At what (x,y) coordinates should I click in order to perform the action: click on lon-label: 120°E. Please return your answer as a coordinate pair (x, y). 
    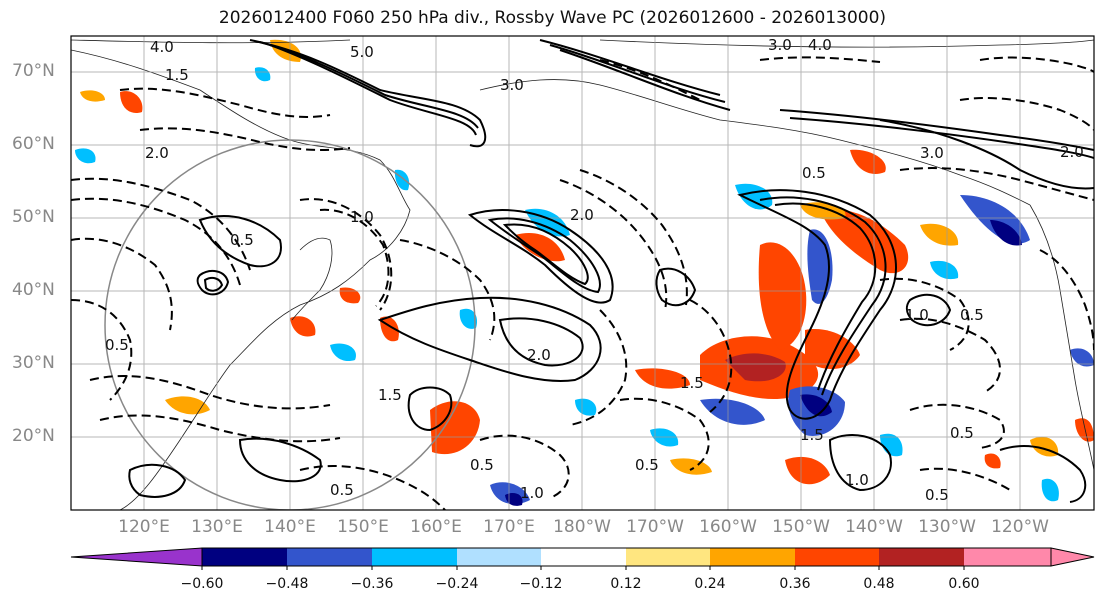
    Looking at the image, I should click on (144, 527).